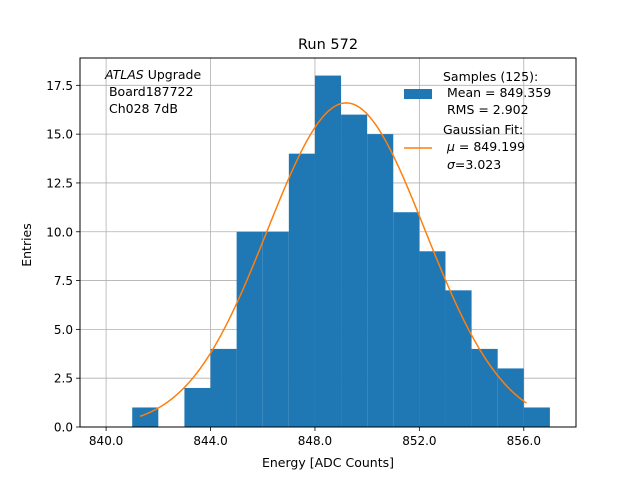 The image size is (640, 480). I want to click on y-tick-label: 12.5, so click(59, 183).